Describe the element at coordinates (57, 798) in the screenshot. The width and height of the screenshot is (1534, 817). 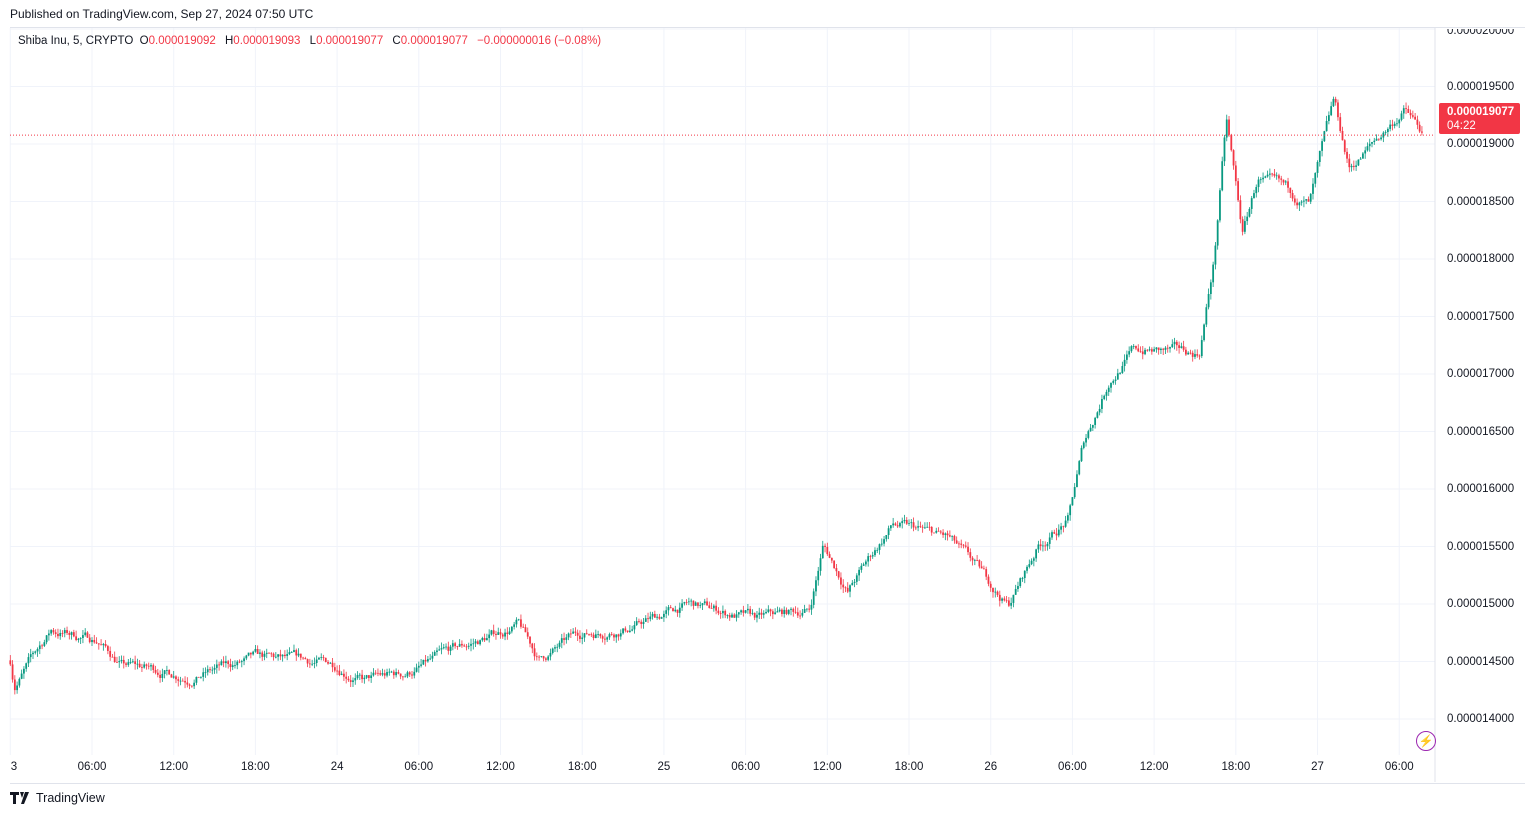
I see `tradingview-logo: TradingView` at that location.